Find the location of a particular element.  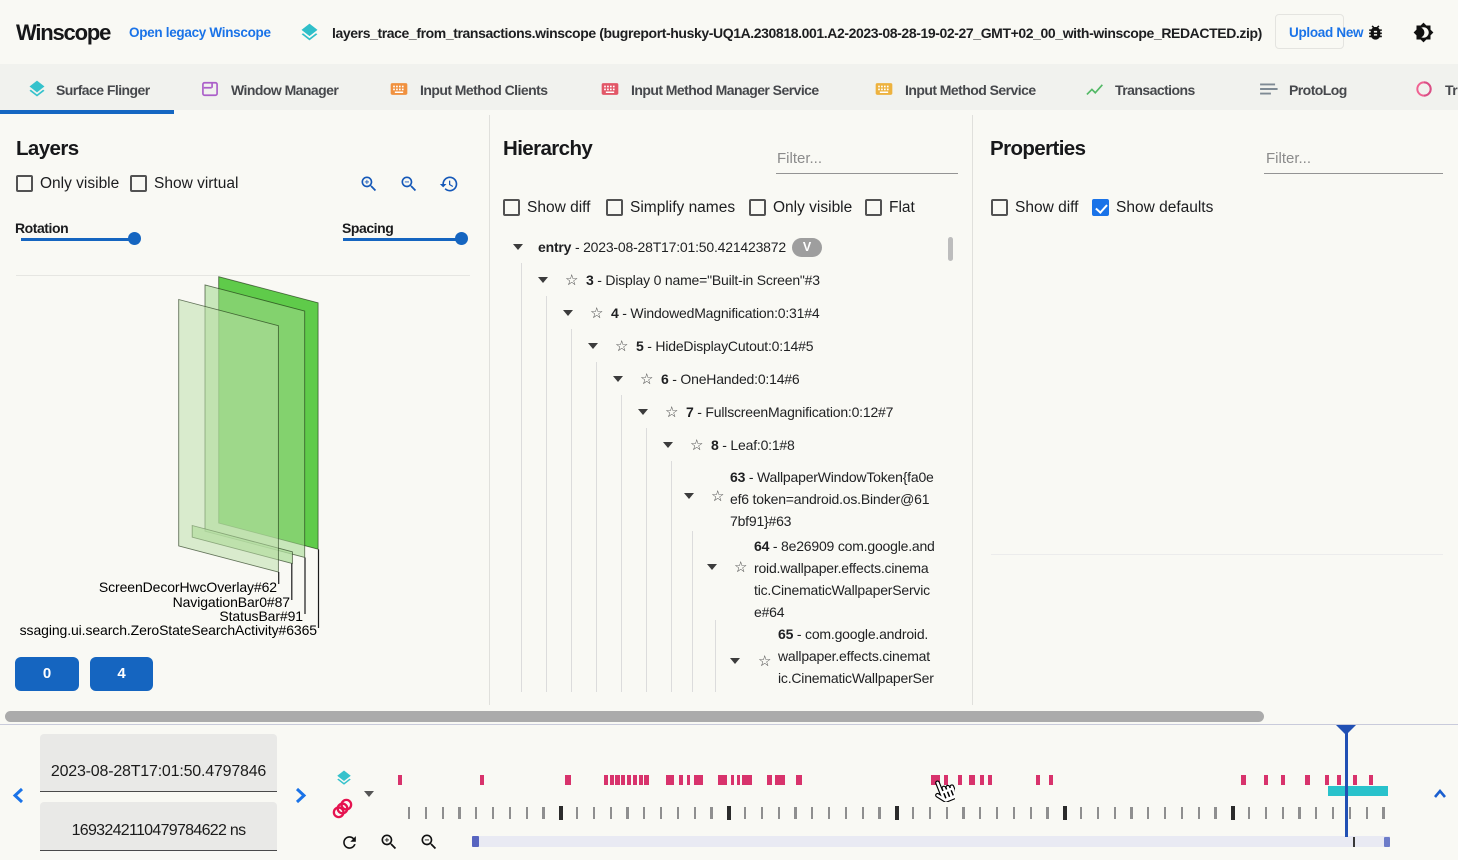

svg-text: ScreenDecorHwcOverlay#62 is located at coordinates (188, 587).